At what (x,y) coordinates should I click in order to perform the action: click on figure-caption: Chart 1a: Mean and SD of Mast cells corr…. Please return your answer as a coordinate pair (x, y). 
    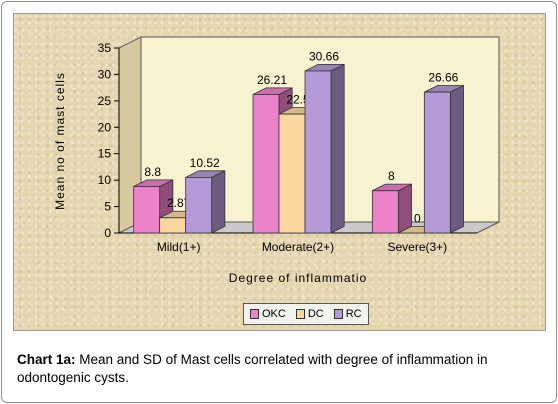
    Looking at the image, I should click on (282, 369).